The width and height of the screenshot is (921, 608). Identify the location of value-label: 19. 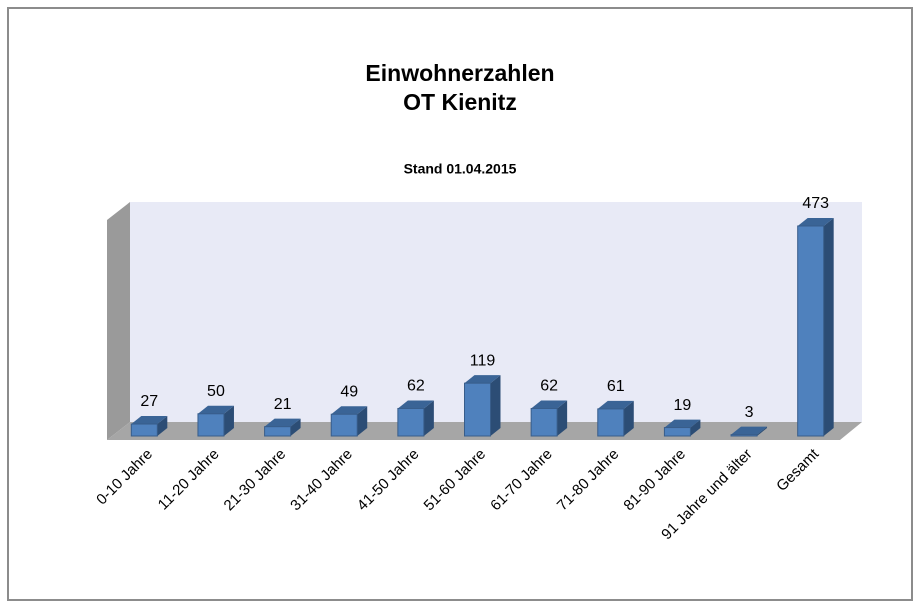
(683, 405).